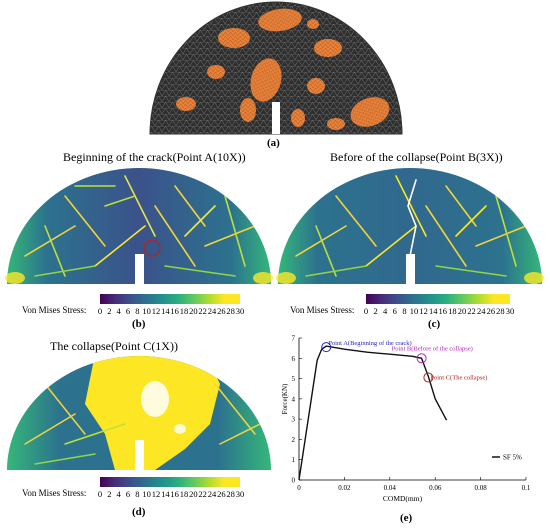 This screenshot has width=550, height=530. Describe the element at coordinates (128, 311) in the screenshot. I see `cb-b-tick: 6` at that location.